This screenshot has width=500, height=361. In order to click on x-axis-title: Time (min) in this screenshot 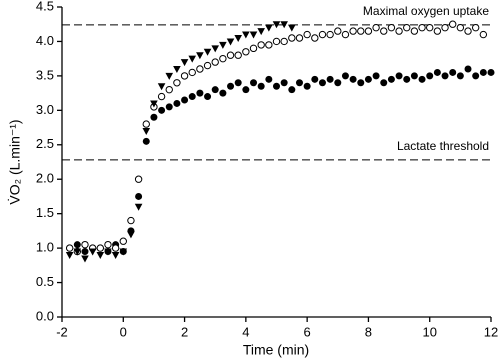, I will do `click(276, 350)`.